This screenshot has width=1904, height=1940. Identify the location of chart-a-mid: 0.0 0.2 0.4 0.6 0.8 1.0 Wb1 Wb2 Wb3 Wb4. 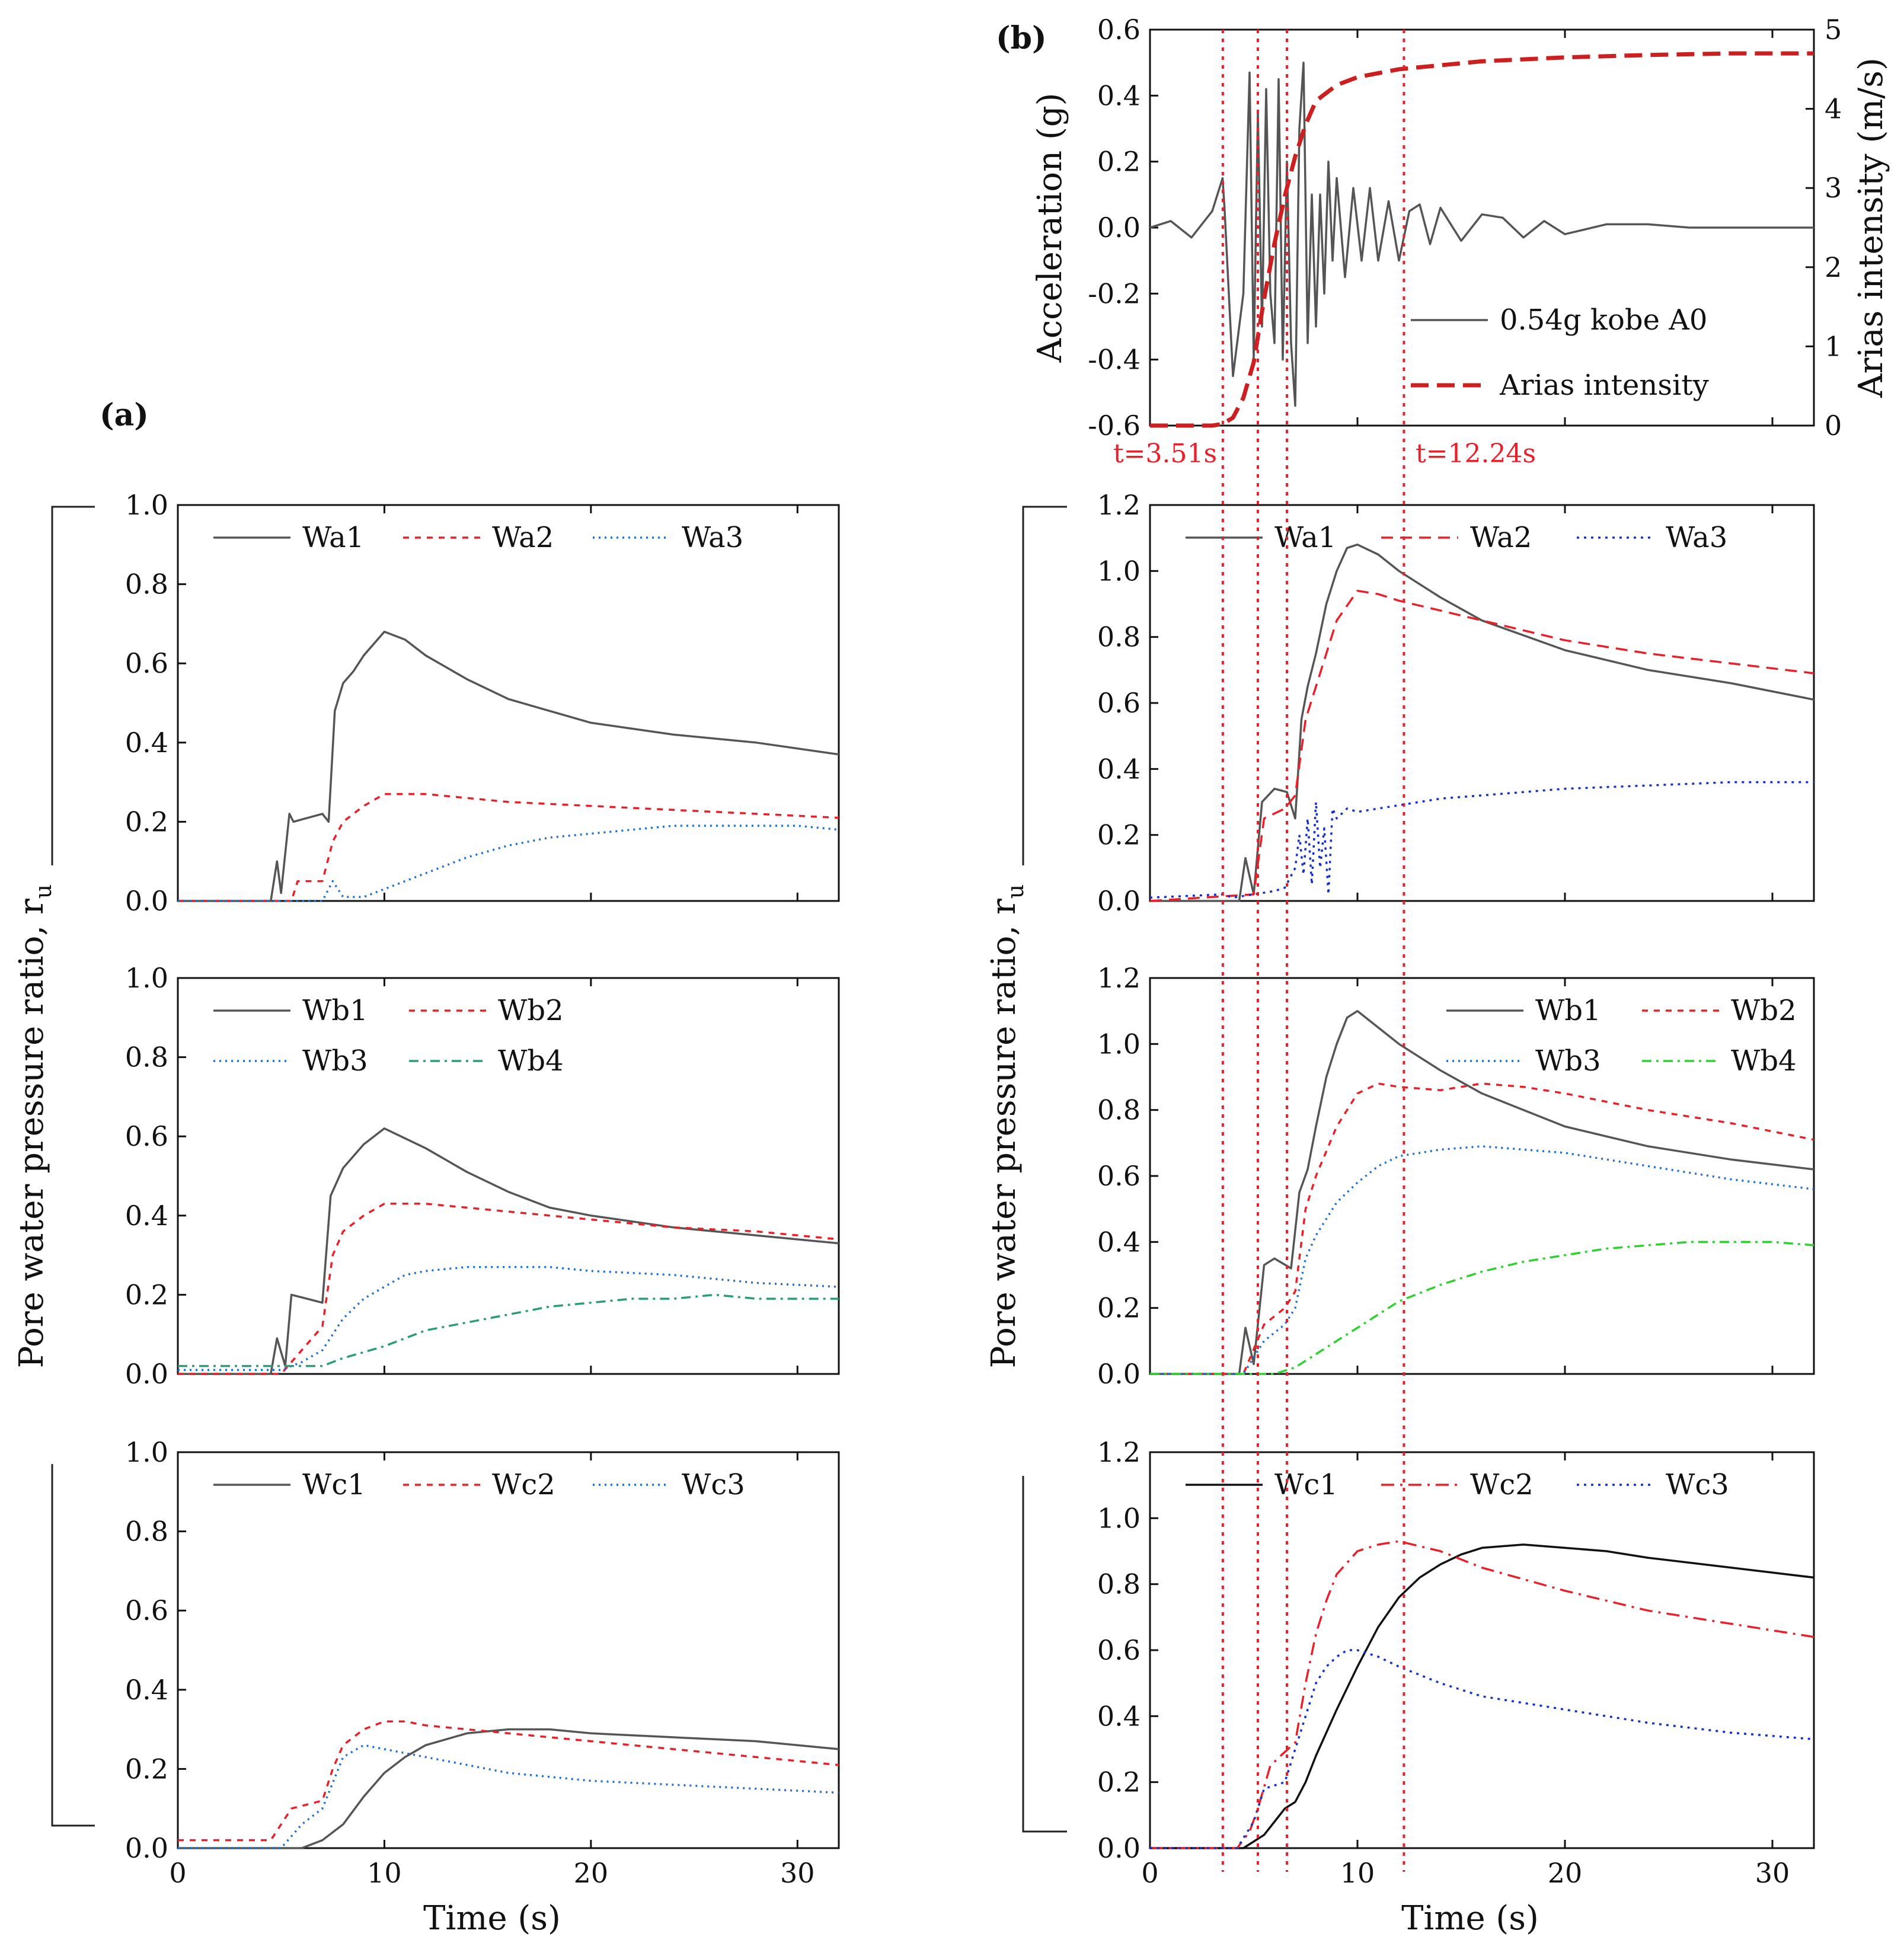
(482, 1176).